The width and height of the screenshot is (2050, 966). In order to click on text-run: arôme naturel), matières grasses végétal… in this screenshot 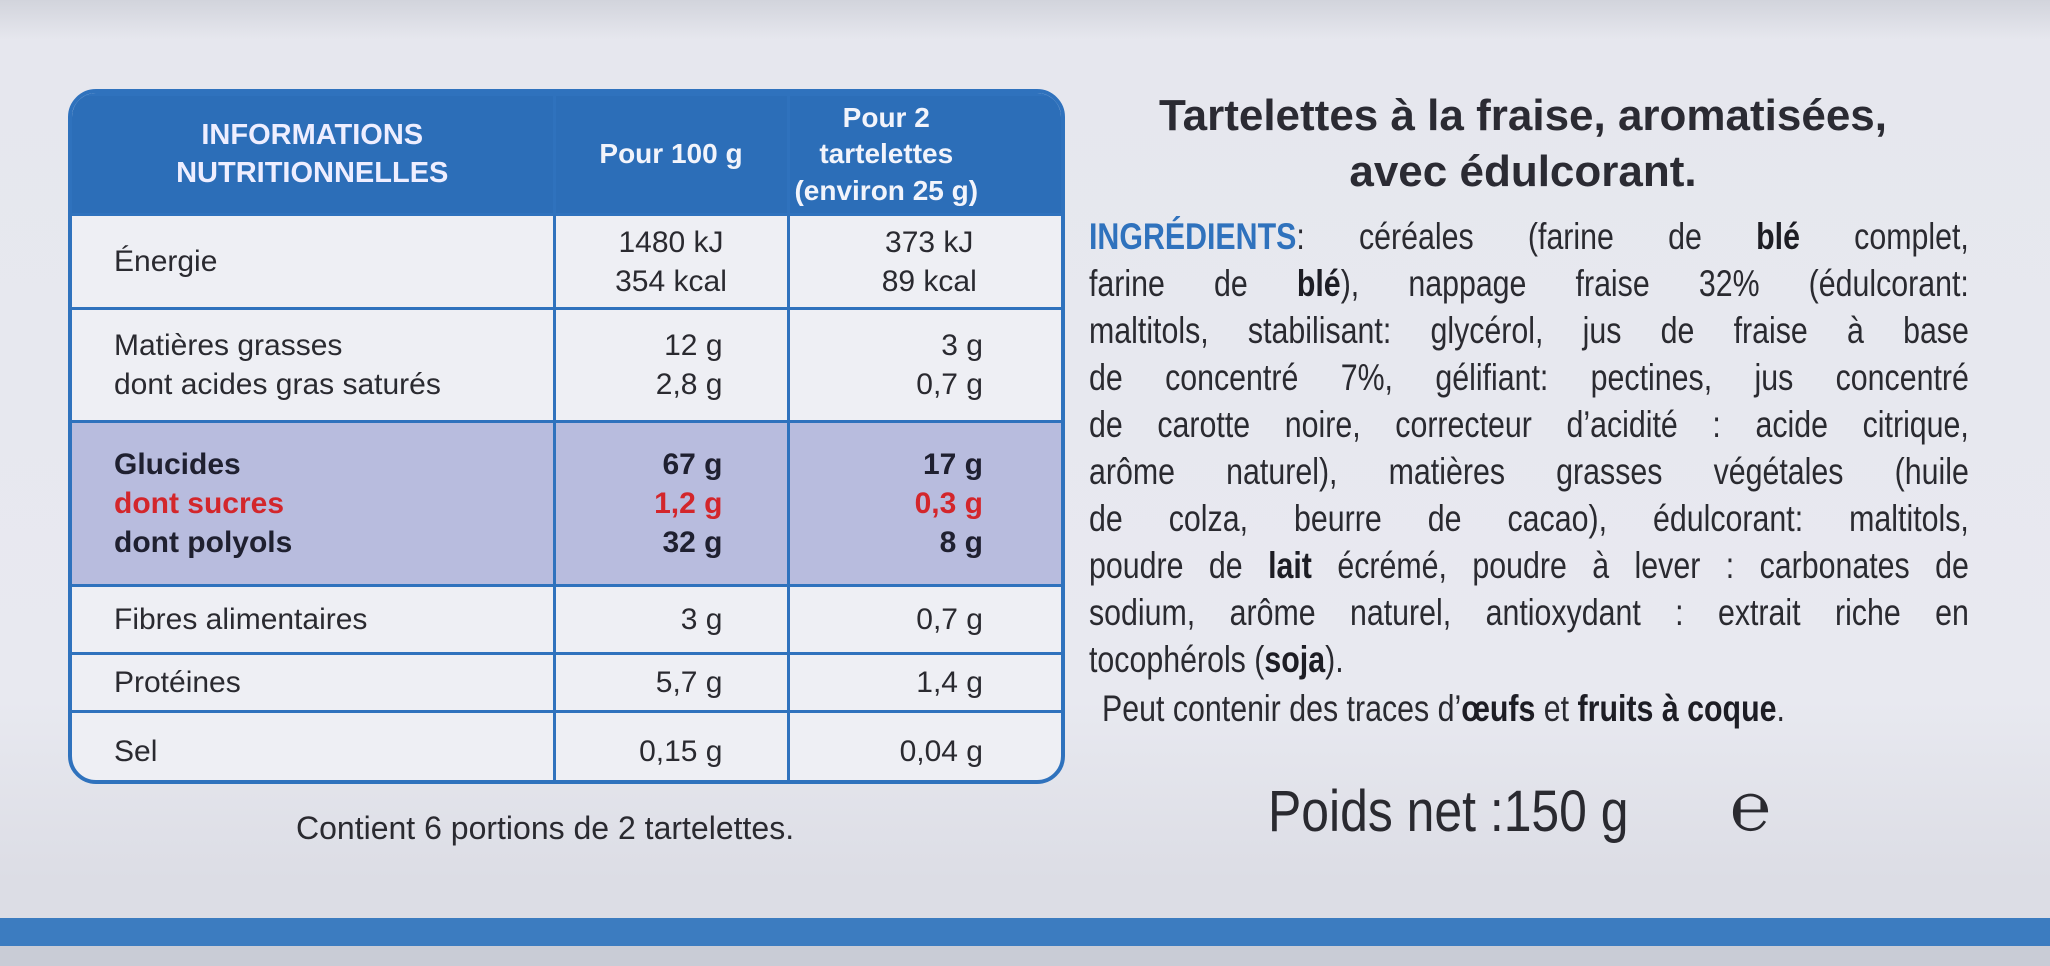, I will do `click(1529, 471)`.